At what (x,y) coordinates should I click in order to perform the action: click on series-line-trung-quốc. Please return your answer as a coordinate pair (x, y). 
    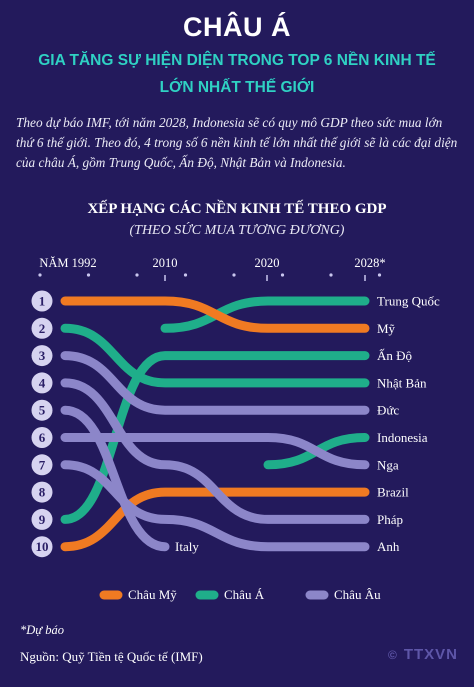
    Looking at the image, I should click on (265, 314).